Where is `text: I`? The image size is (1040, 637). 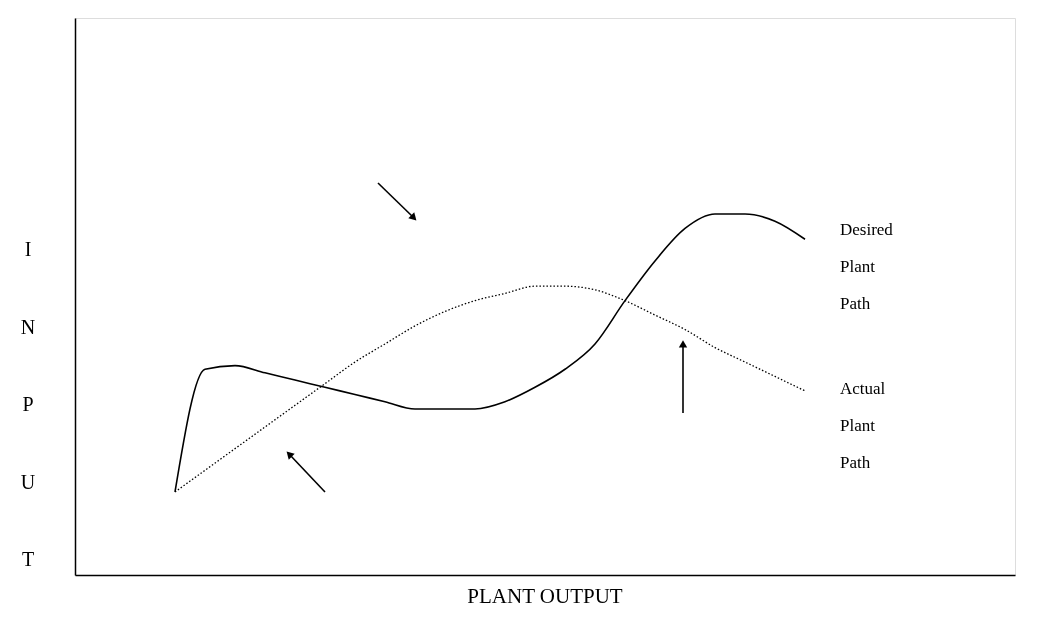 text: I is located at coordinates (28, 249).